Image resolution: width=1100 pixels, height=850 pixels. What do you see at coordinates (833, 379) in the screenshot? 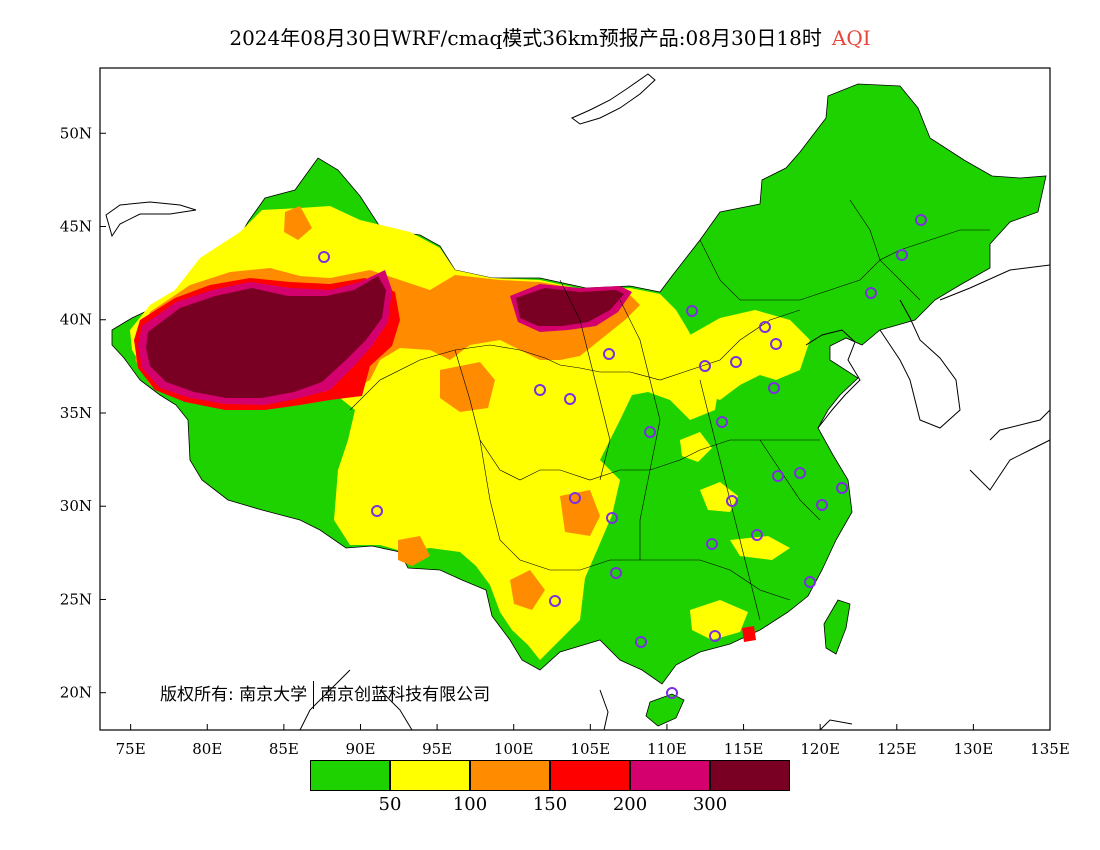
I see `coastline-bohai-yellow-sea` at bounding box center [833, 379].